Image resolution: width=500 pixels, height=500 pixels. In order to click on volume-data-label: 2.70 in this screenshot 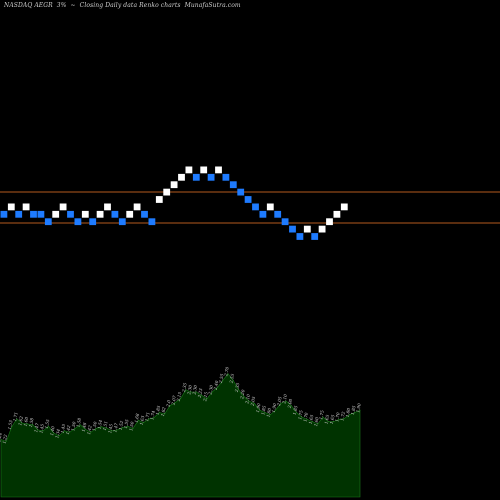, I will do `click(226, 371)`.